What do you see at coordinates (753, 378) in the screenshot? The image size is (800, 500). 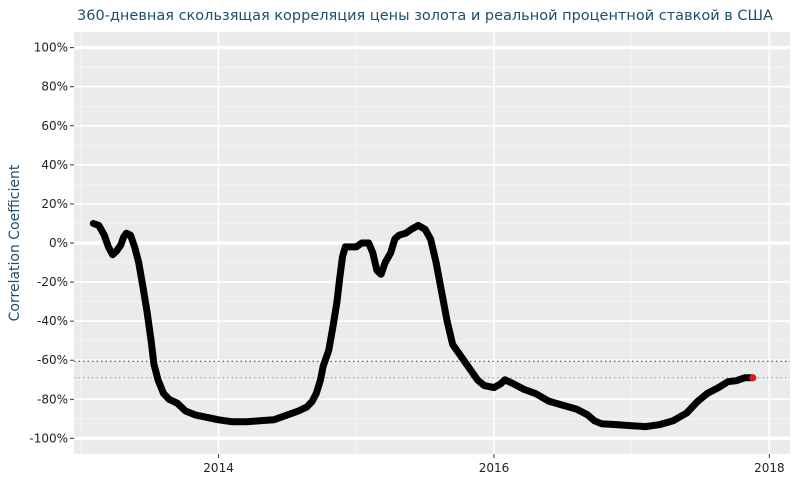 I see `last-value-point` at bounding box center [753, 378].